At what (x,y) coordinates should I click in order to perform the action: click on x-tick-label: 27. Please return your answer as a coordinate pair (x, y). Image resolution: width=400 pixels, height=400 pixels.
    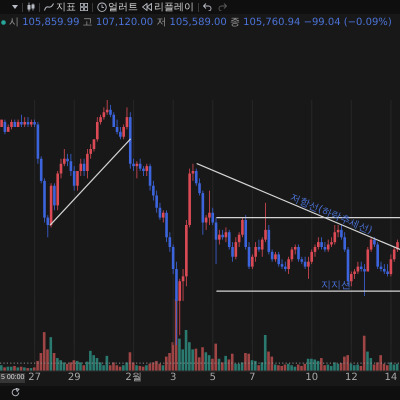
    Looking at the image, I should click on (35, 378).